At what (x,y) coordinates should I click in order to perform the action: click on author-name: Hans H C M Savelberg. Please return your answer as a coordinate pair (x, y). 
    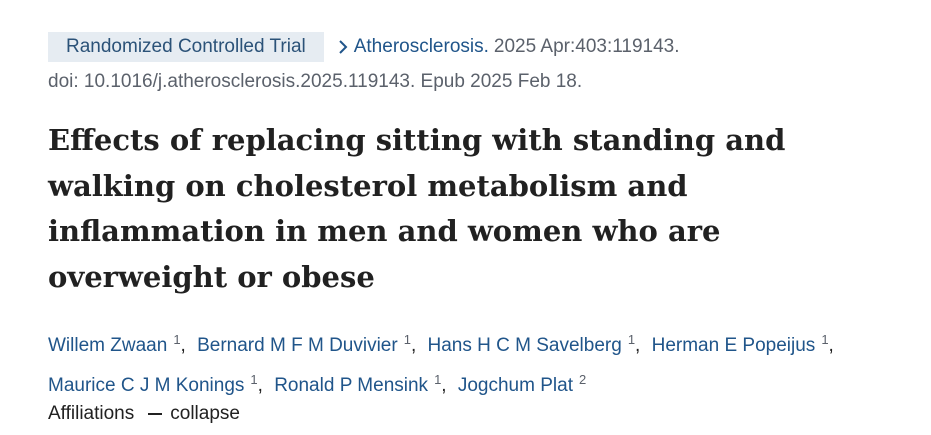
    Looking at the image, I should click on (524, 345).